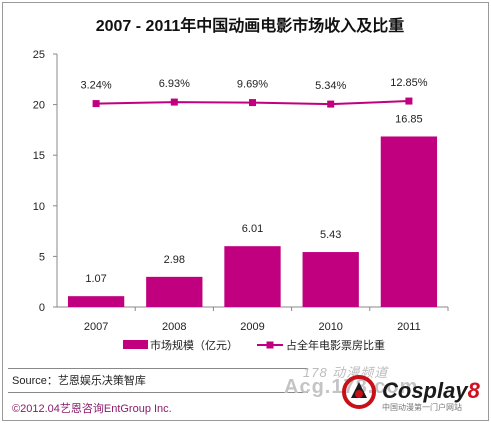 The width and height of the screenshot is (491, 423). What do you see at coordinates (158, 392) in the screenshot?
I see `footer-divider-bottom` at bounding box center [158, 392].